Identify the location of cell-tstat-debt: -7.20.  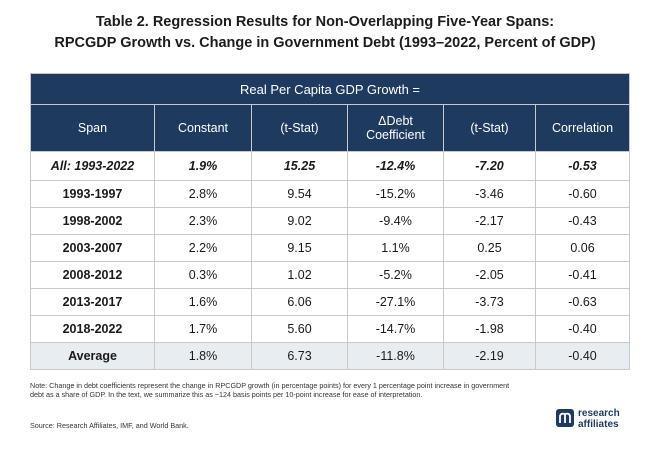
(489, 166).